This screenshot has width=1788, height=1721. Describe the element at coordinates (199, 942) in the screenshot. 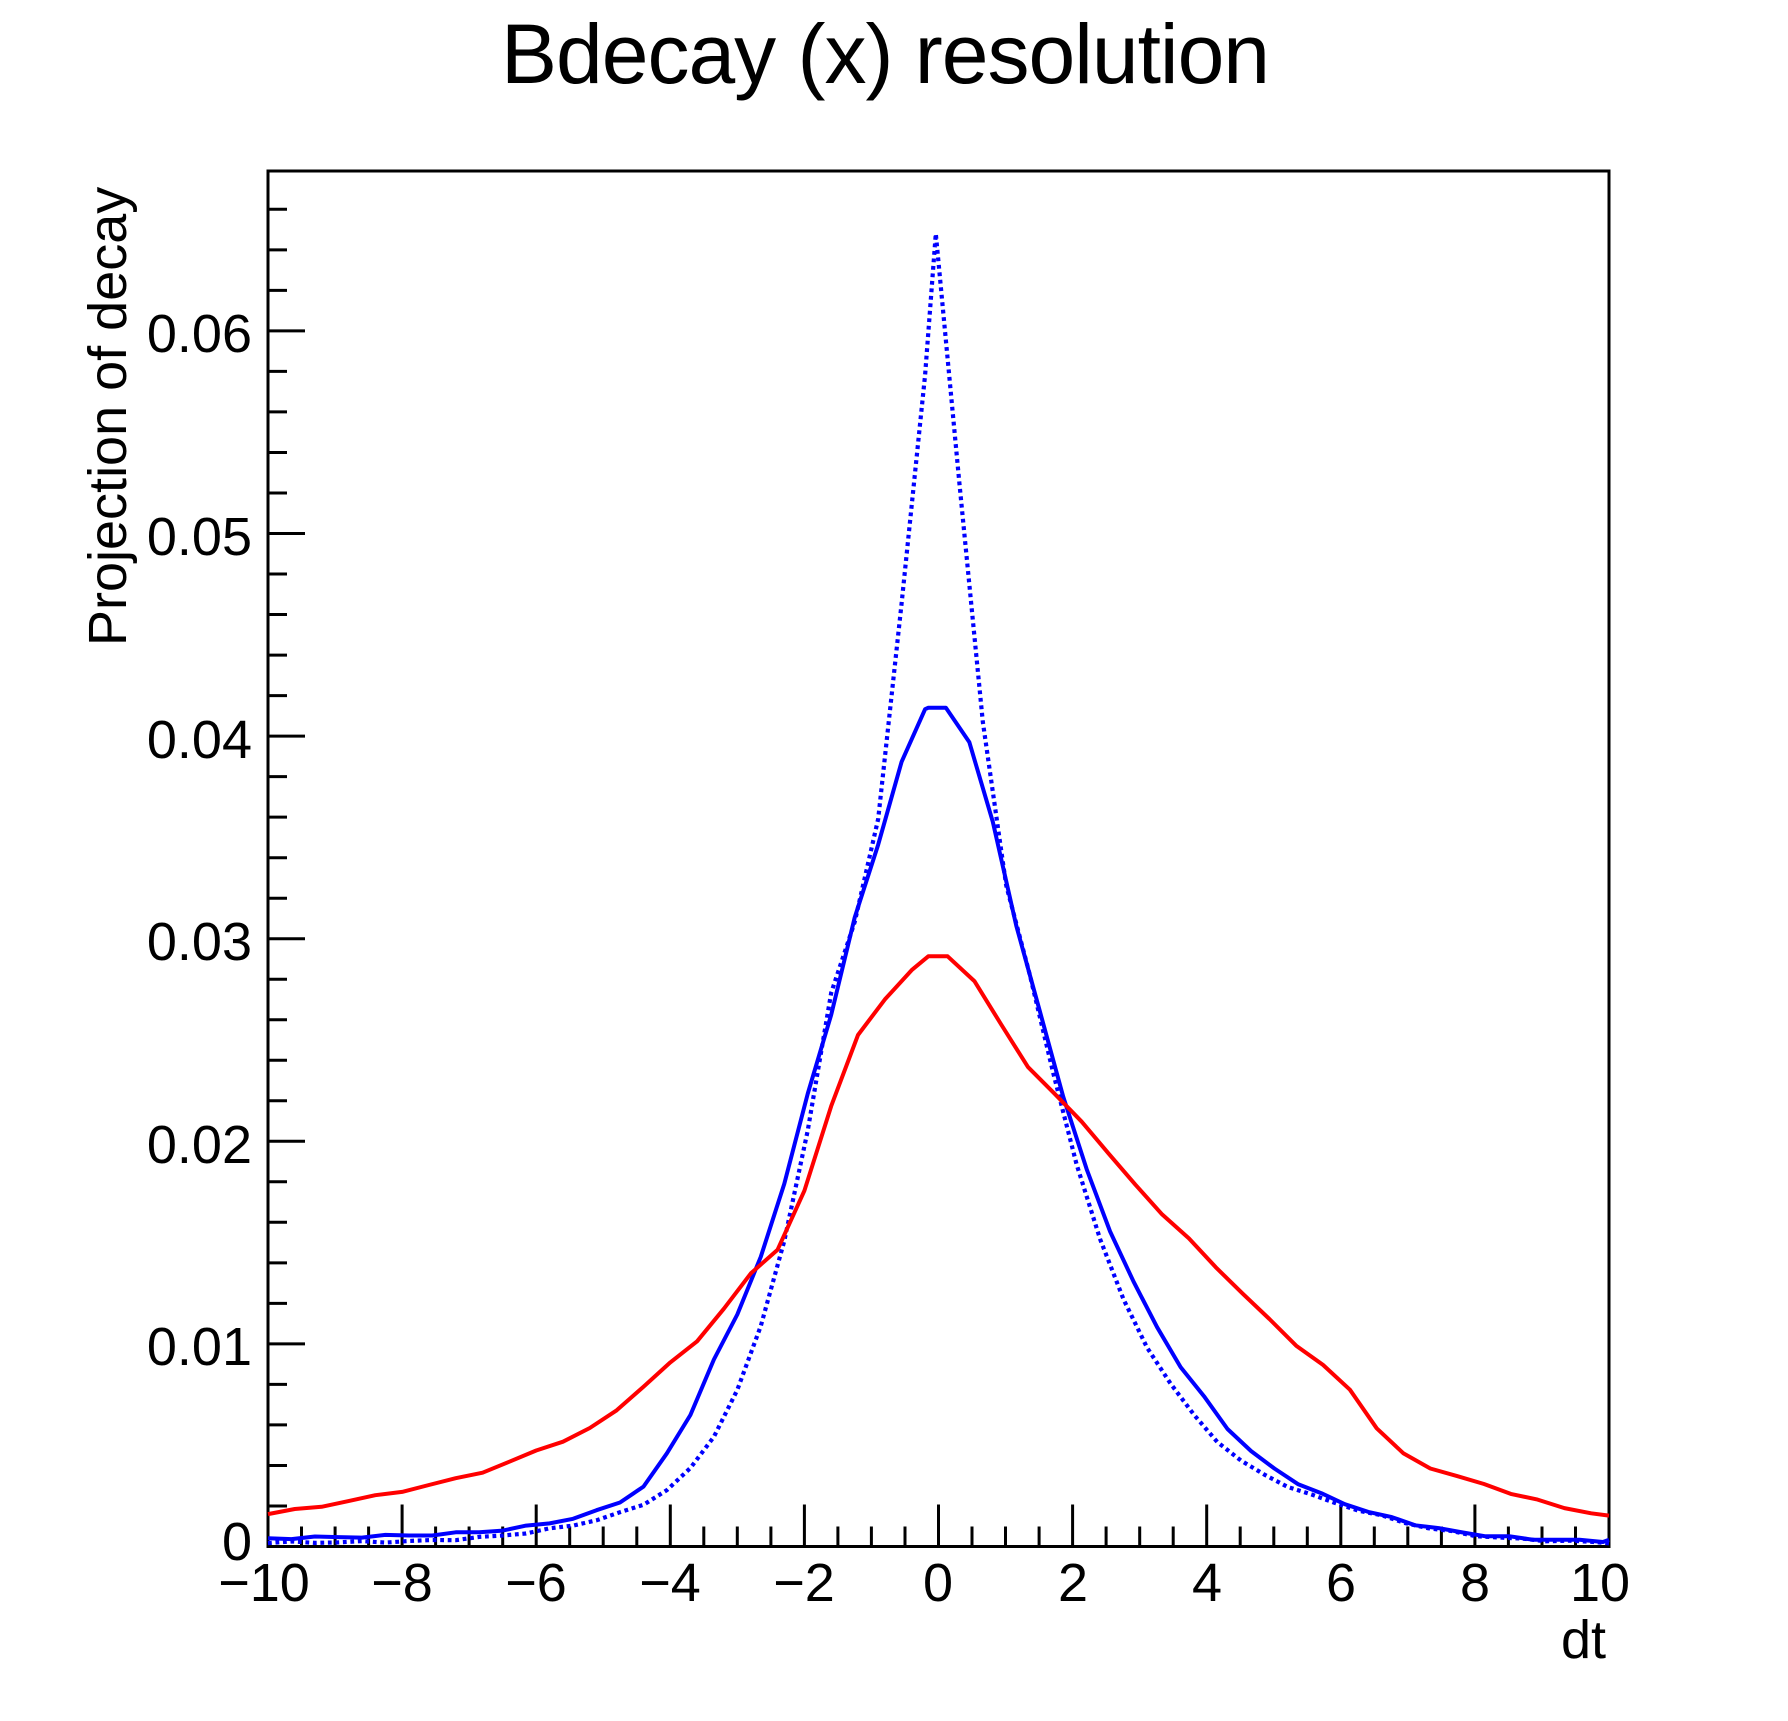

I see `svg-text: 0.03` at that location.